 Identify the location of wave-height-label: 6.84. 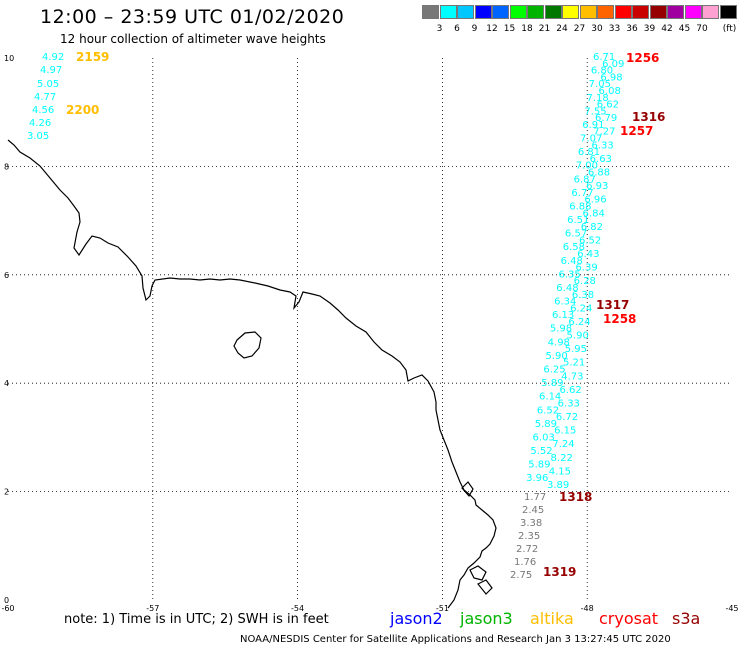
(594, 213).